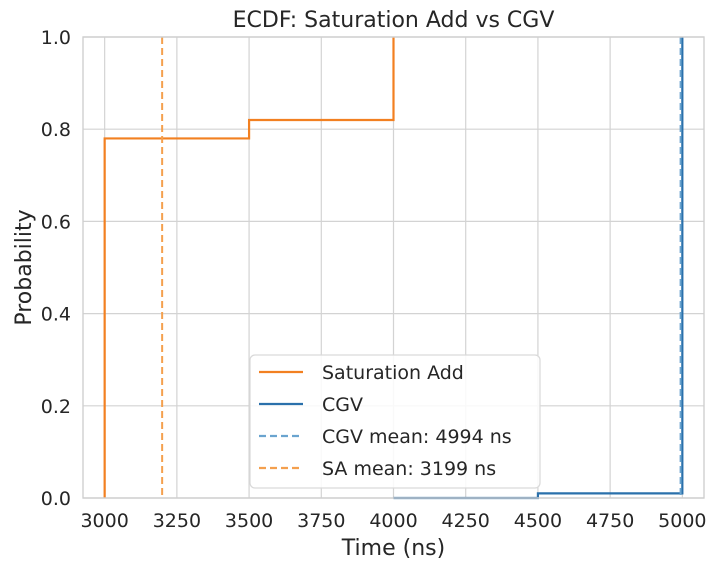  What do you see at coordinates (342, 405) in the screenshot?
I see `legend-label-cgv: CGV` at bounding box center [342, 405].